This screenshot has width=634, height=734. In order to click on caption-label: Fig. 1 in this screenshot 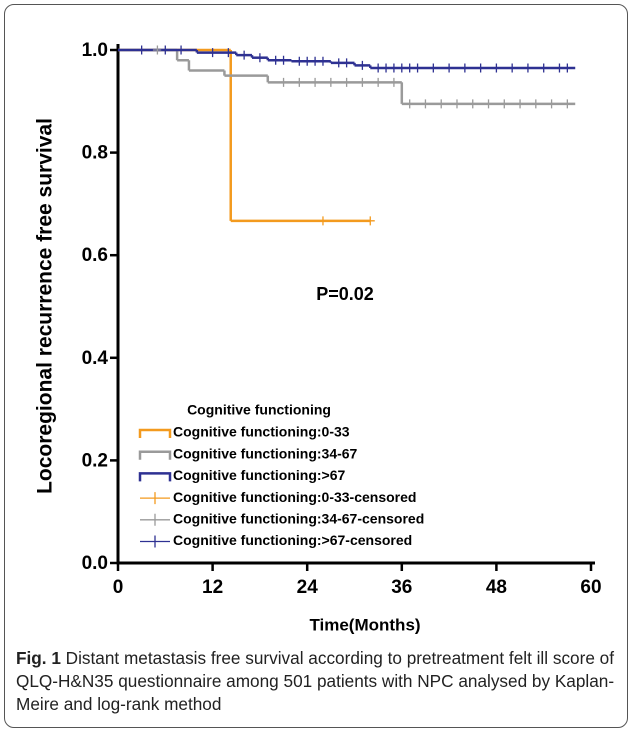, I will do `click(38, 658)`.